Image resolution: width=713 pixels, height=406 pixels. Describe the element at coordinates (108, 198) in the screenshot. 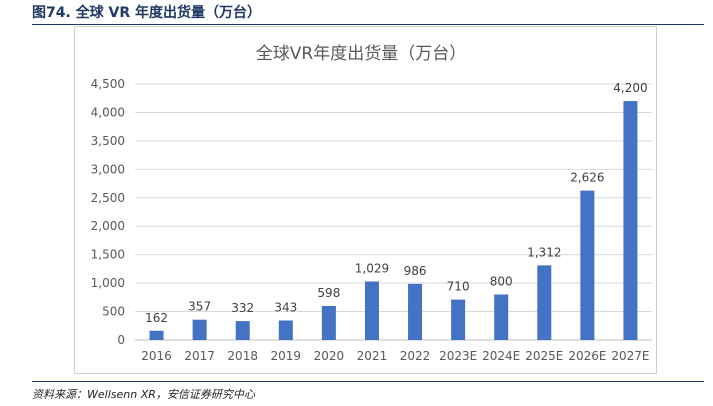

I see `y-tick-label: 2,500` at that location.